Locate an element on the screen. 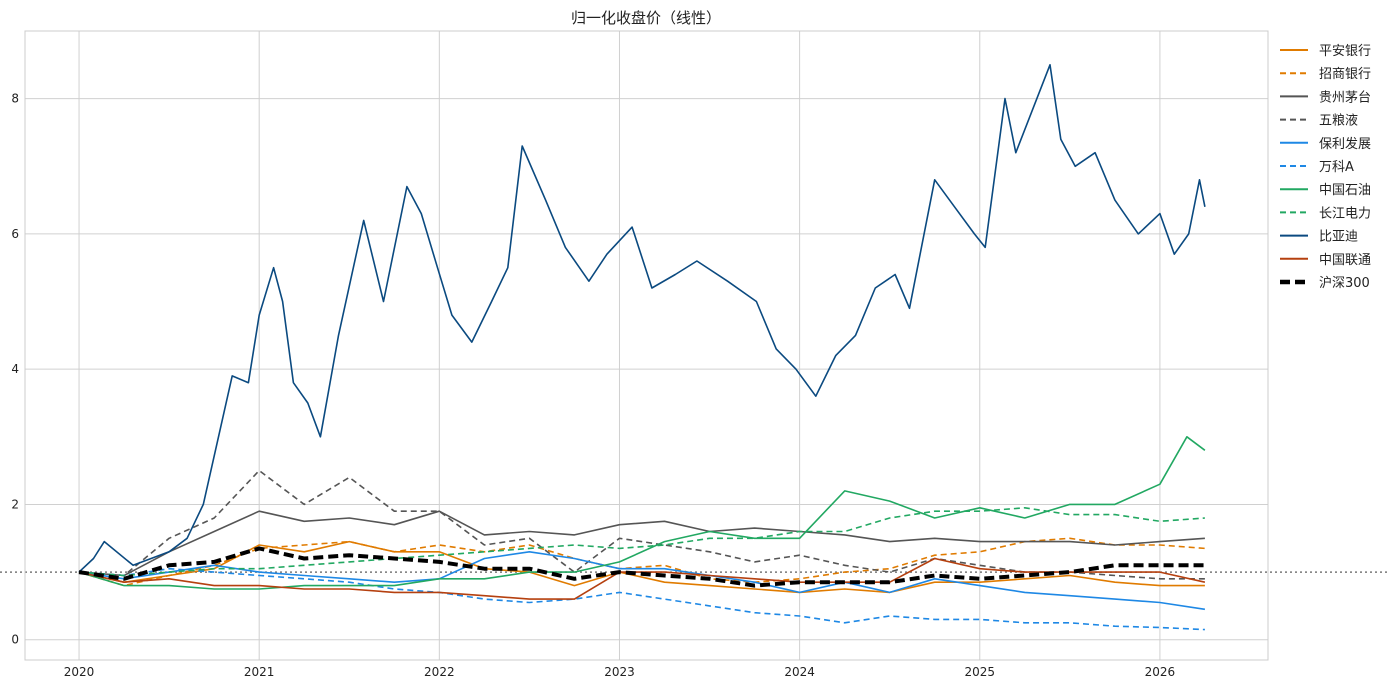 Image resolution: width=1389 pixels, height=690 pixels. x-tick-label: 2025 is located at coordinates (979, 672).